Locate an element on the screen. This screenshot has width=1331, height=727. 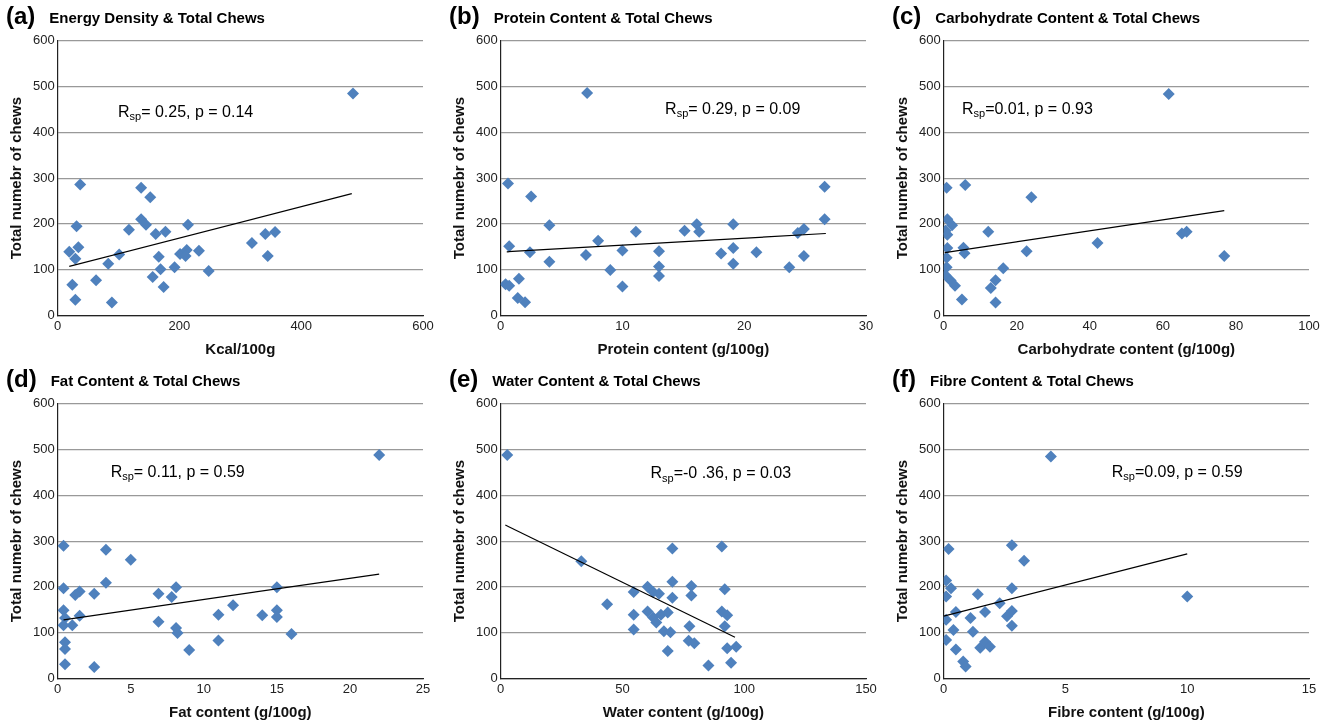
chart-title: Fibre Content & Total Chews is located at coordinates (1031, 380).